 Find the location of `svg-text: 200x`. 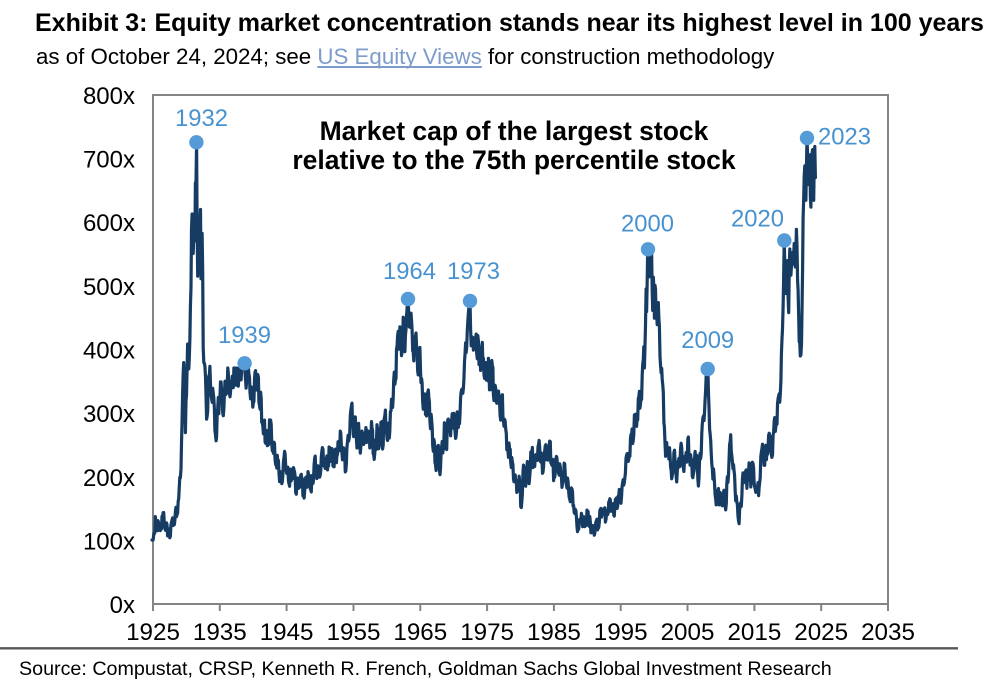

svg-text: 200x is located at coordinates (109, 478).